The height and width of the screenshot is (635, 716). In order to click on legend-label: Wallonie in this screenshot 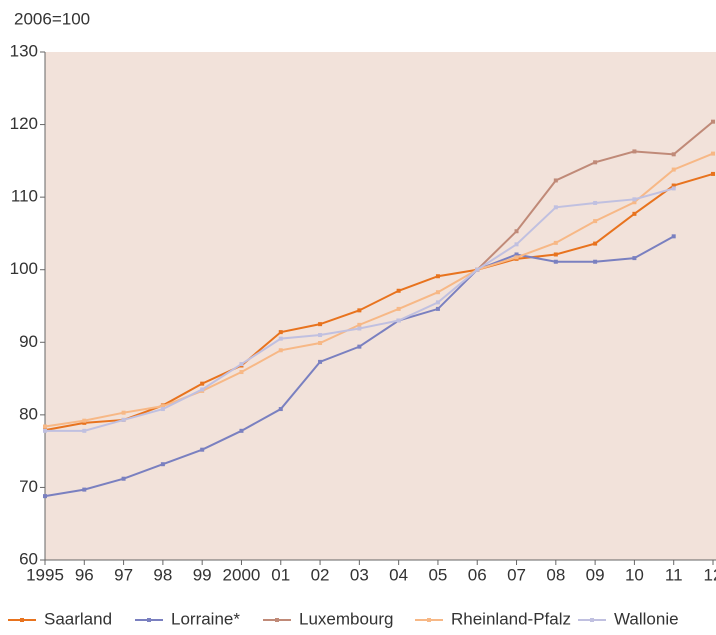, I will do `click(646, 618)`.